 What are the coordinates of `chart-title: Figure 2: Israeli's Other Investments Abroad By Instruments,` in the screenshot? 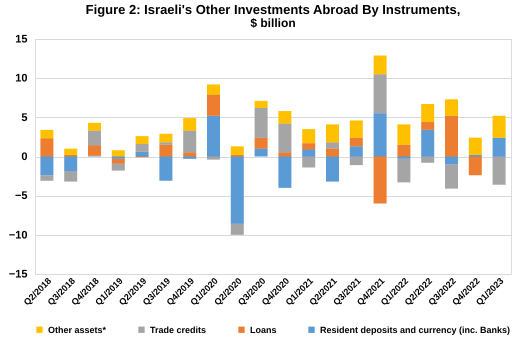 It's located at (273, 9).